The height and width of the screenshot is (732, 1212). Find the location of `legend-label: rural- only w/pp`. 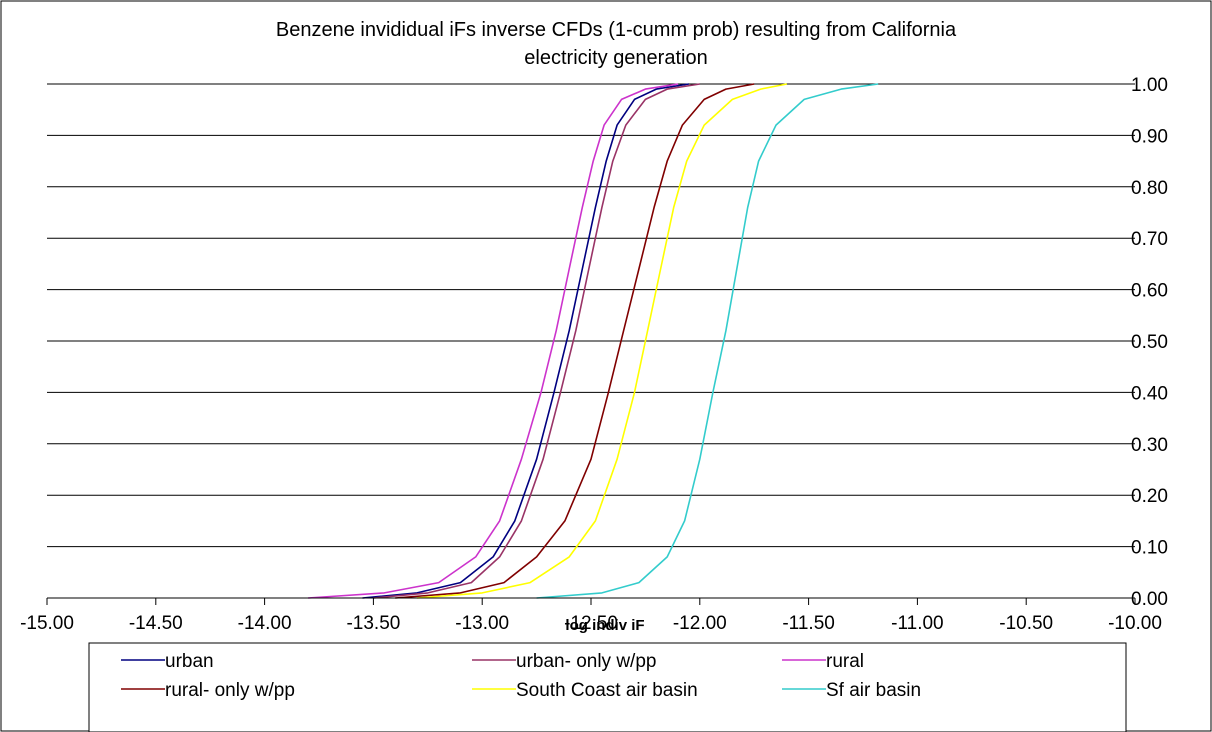

legend-label: rural- only w/pp is located at coordinates (230, 690).